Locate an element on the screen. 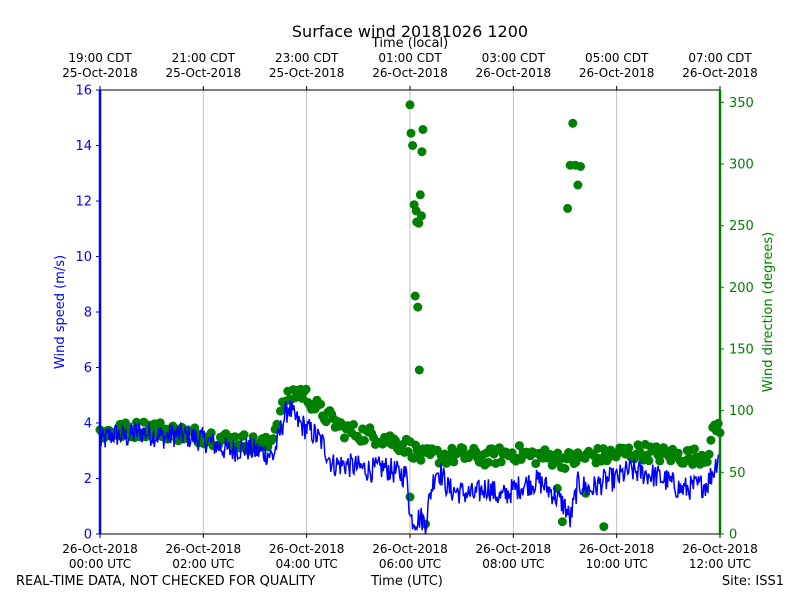  bottom-tick-time: 08:00 UTC is located at coordinates (513, 564).